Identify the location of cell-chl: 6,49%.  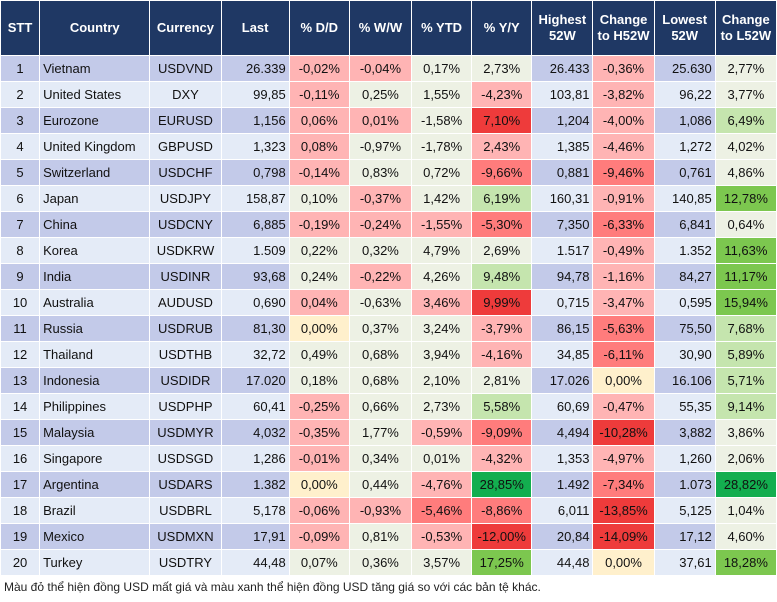
(745, 120).